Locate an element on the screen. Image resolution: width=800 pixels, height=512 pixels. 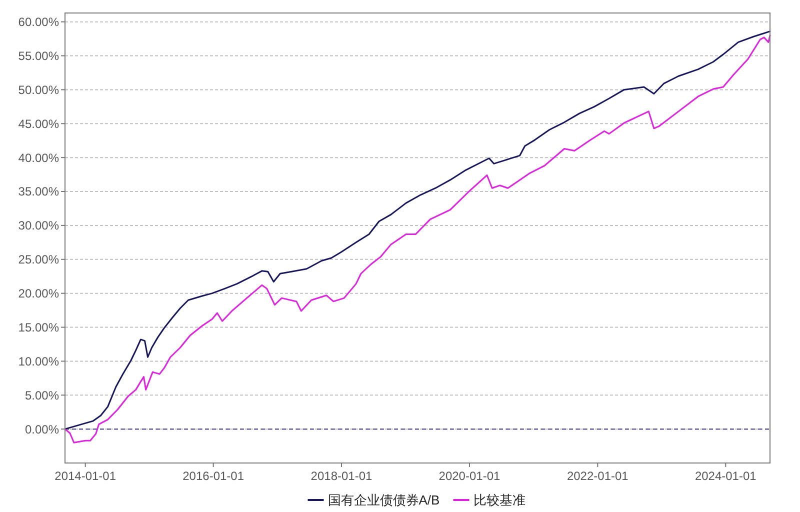
legend-label: 比较基准 is located at coordinates (499, 500).